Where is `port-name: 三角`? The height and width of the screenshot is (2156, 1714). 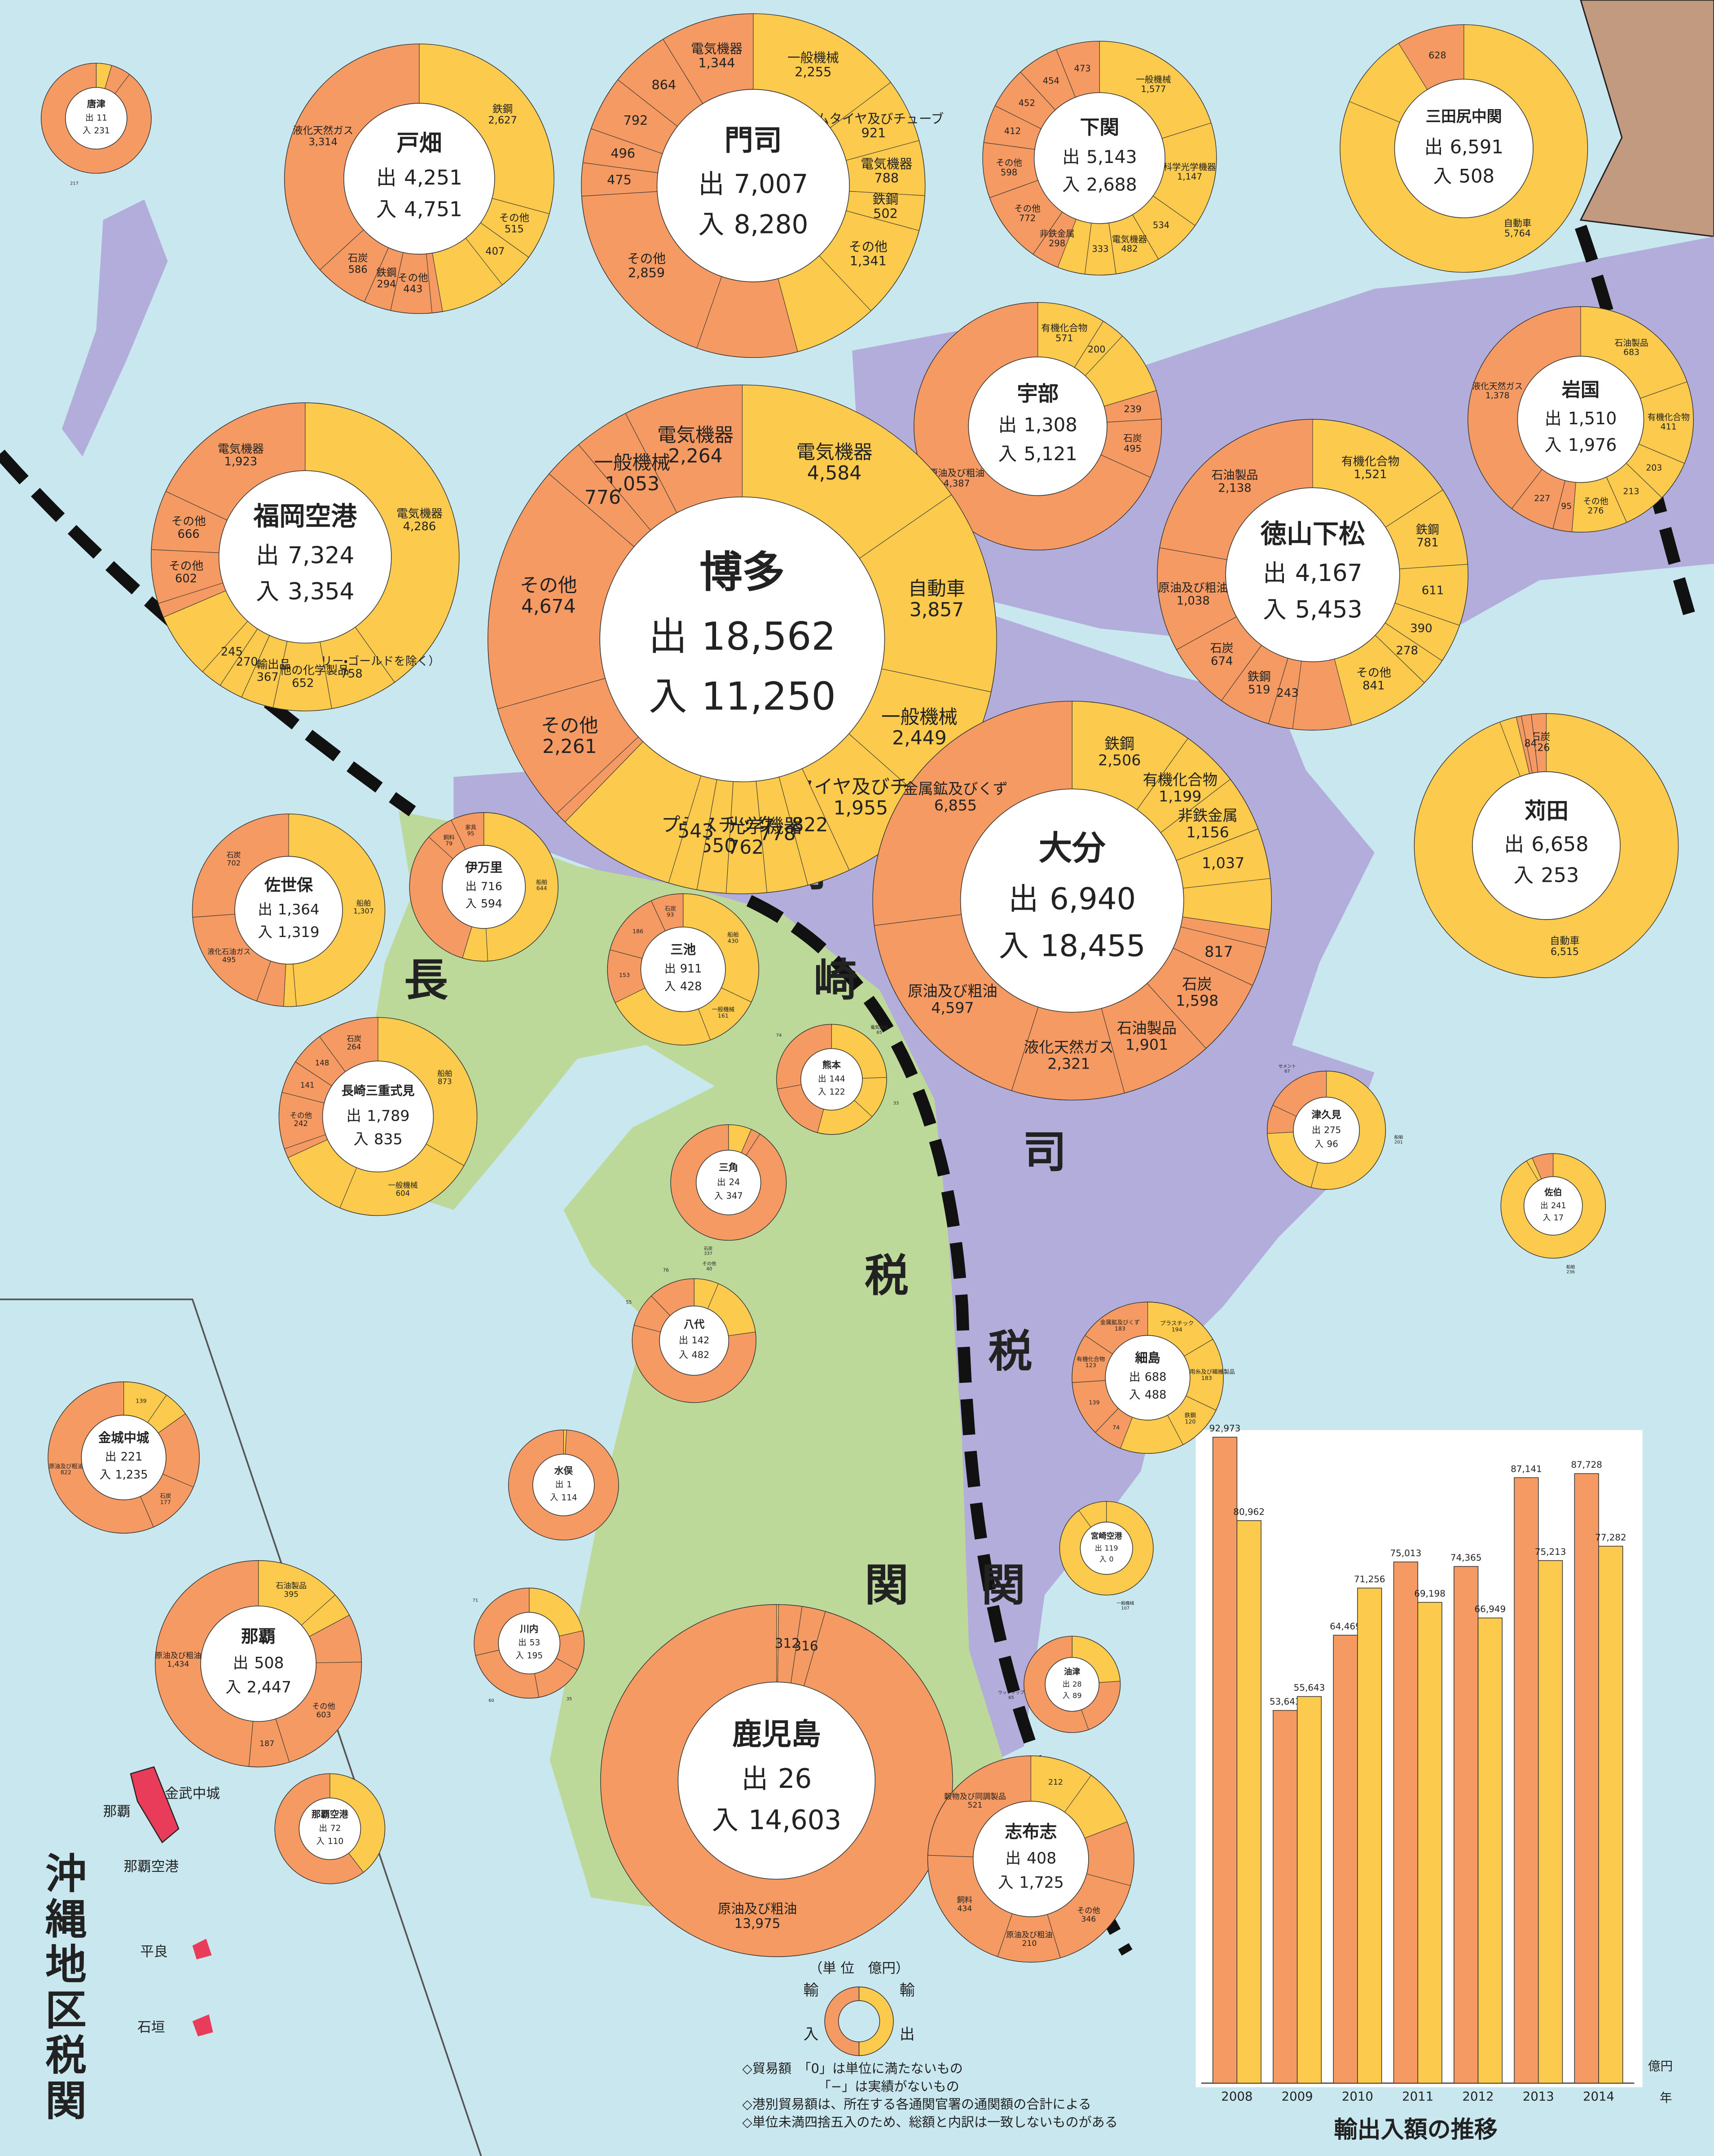
port-name: 三角 is located at coordinates (728, 1167).